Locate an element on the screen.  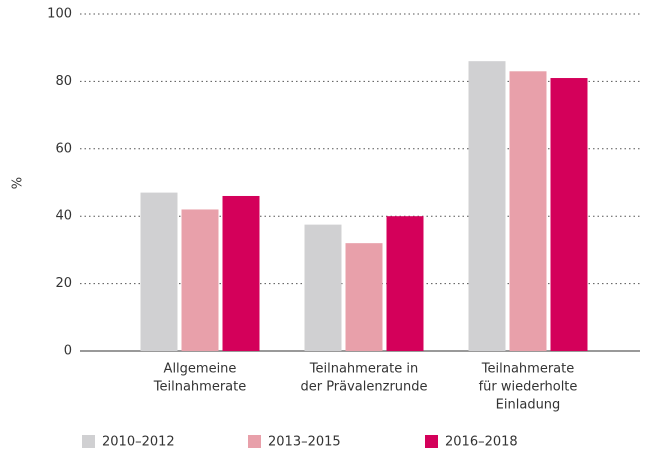
y-axis-label: % is located at coordinates (18, 183).